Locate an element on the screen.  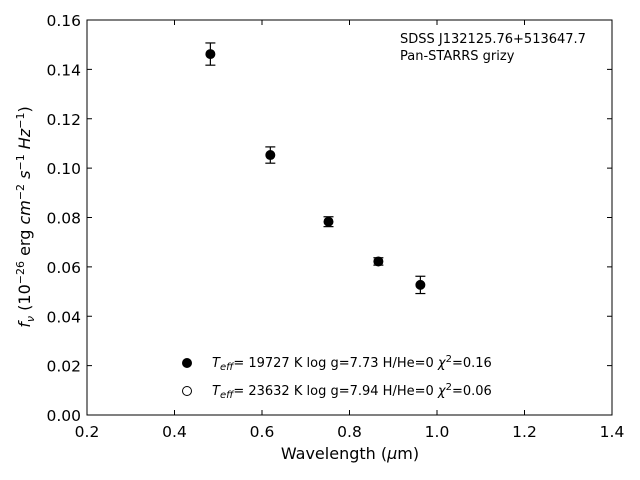
x-tick-label: 0.6 is located at coordinates (262, 432).